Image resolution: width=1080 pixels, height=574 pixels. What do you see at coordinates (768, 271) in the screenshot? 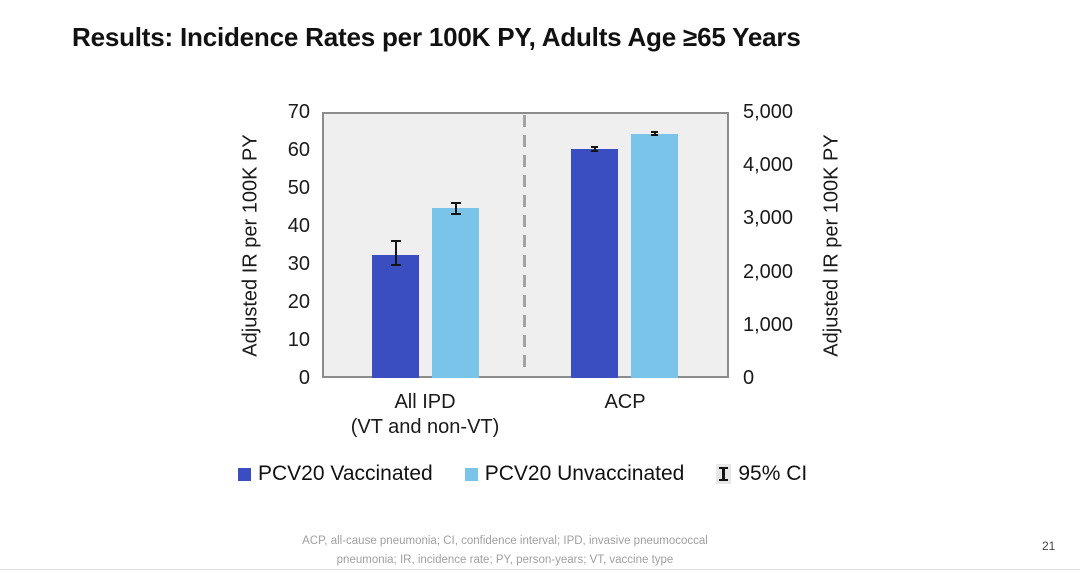
I see `right-axis-tick-2000: 2,000` at bounding box center [768, 271].